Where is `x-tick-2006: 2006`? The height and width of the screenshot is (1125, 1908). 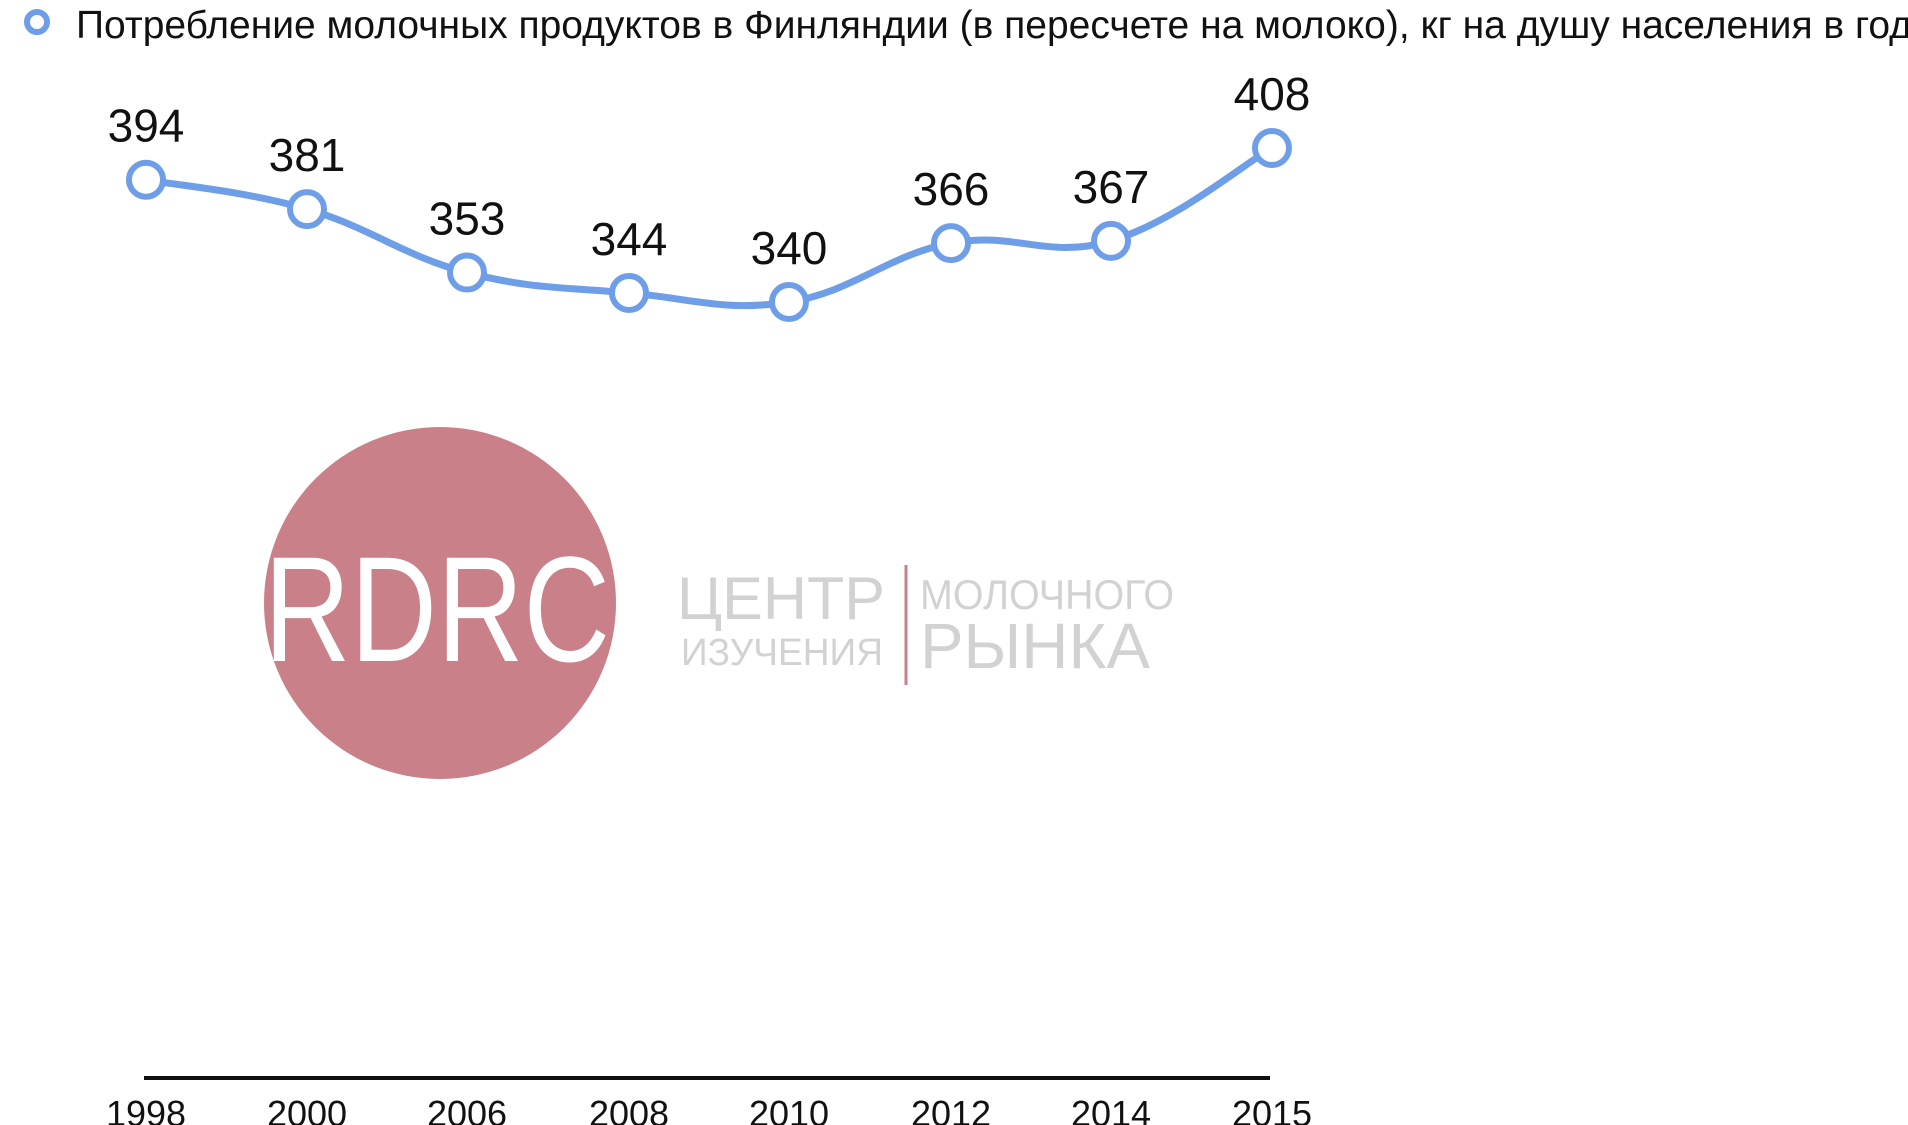 x-tick-2006: 2006 is located at coordinates (467, 1109).